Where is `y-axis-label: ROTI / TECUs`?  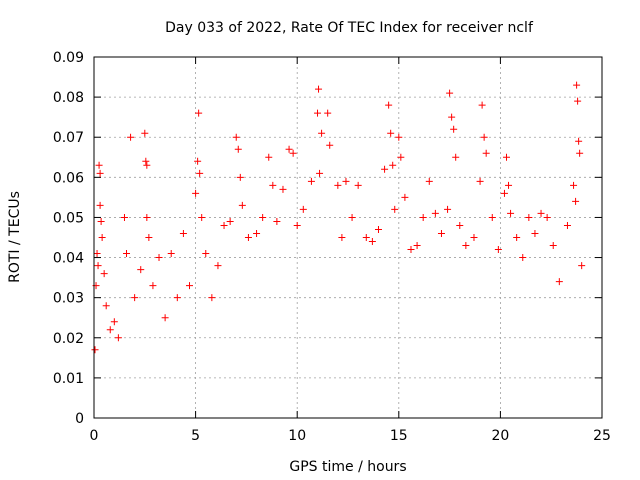
y-axis-label: ROTI / TECUs is located at coordinates (15, 237).